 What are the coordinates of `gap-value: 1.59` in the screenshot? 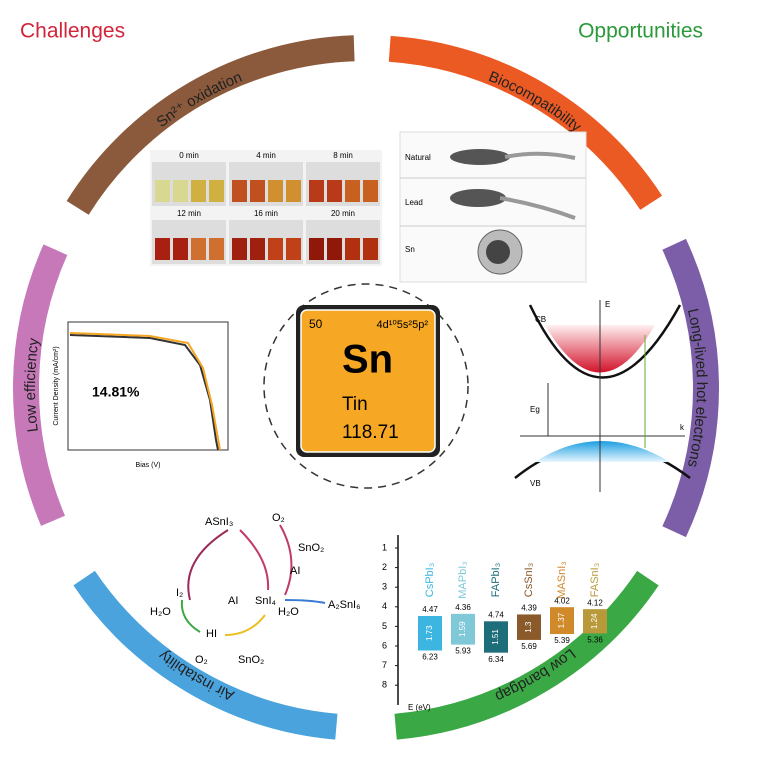 It's located at (462, 629).